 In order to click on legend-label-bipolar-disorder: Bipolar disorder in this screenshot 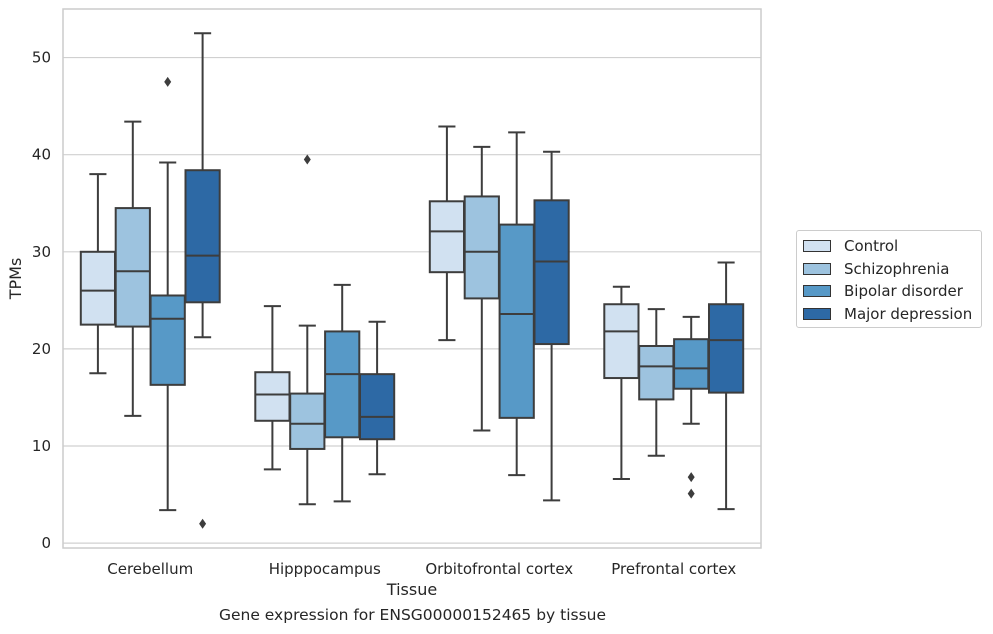, I will do `click(903, 291)`.